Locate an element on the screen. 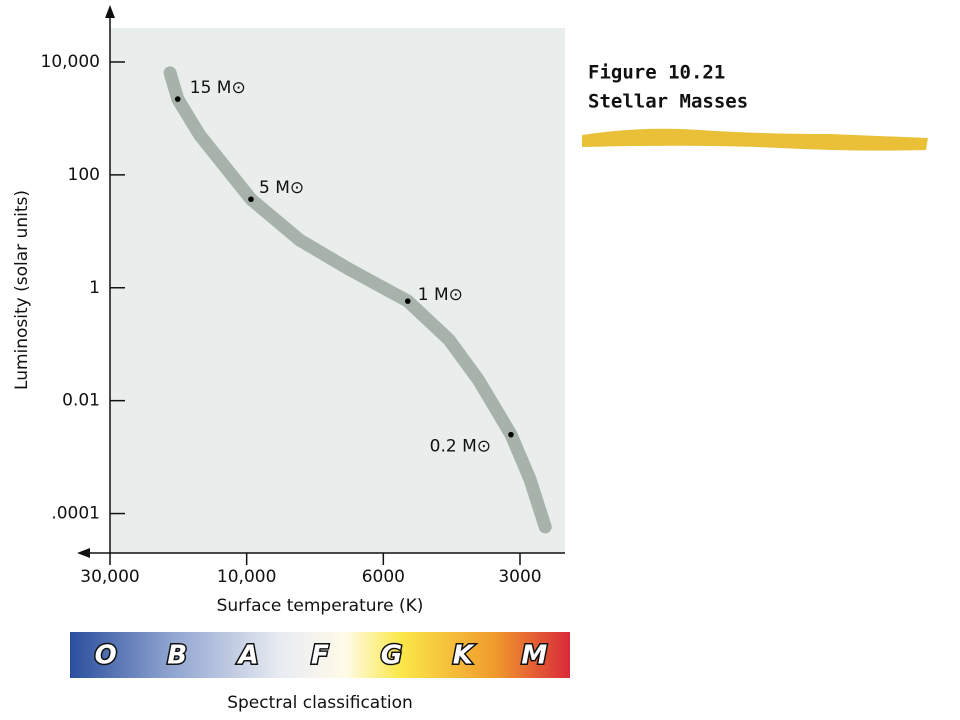  x-tick-label: 3000 is located at coordinates (519, 577).